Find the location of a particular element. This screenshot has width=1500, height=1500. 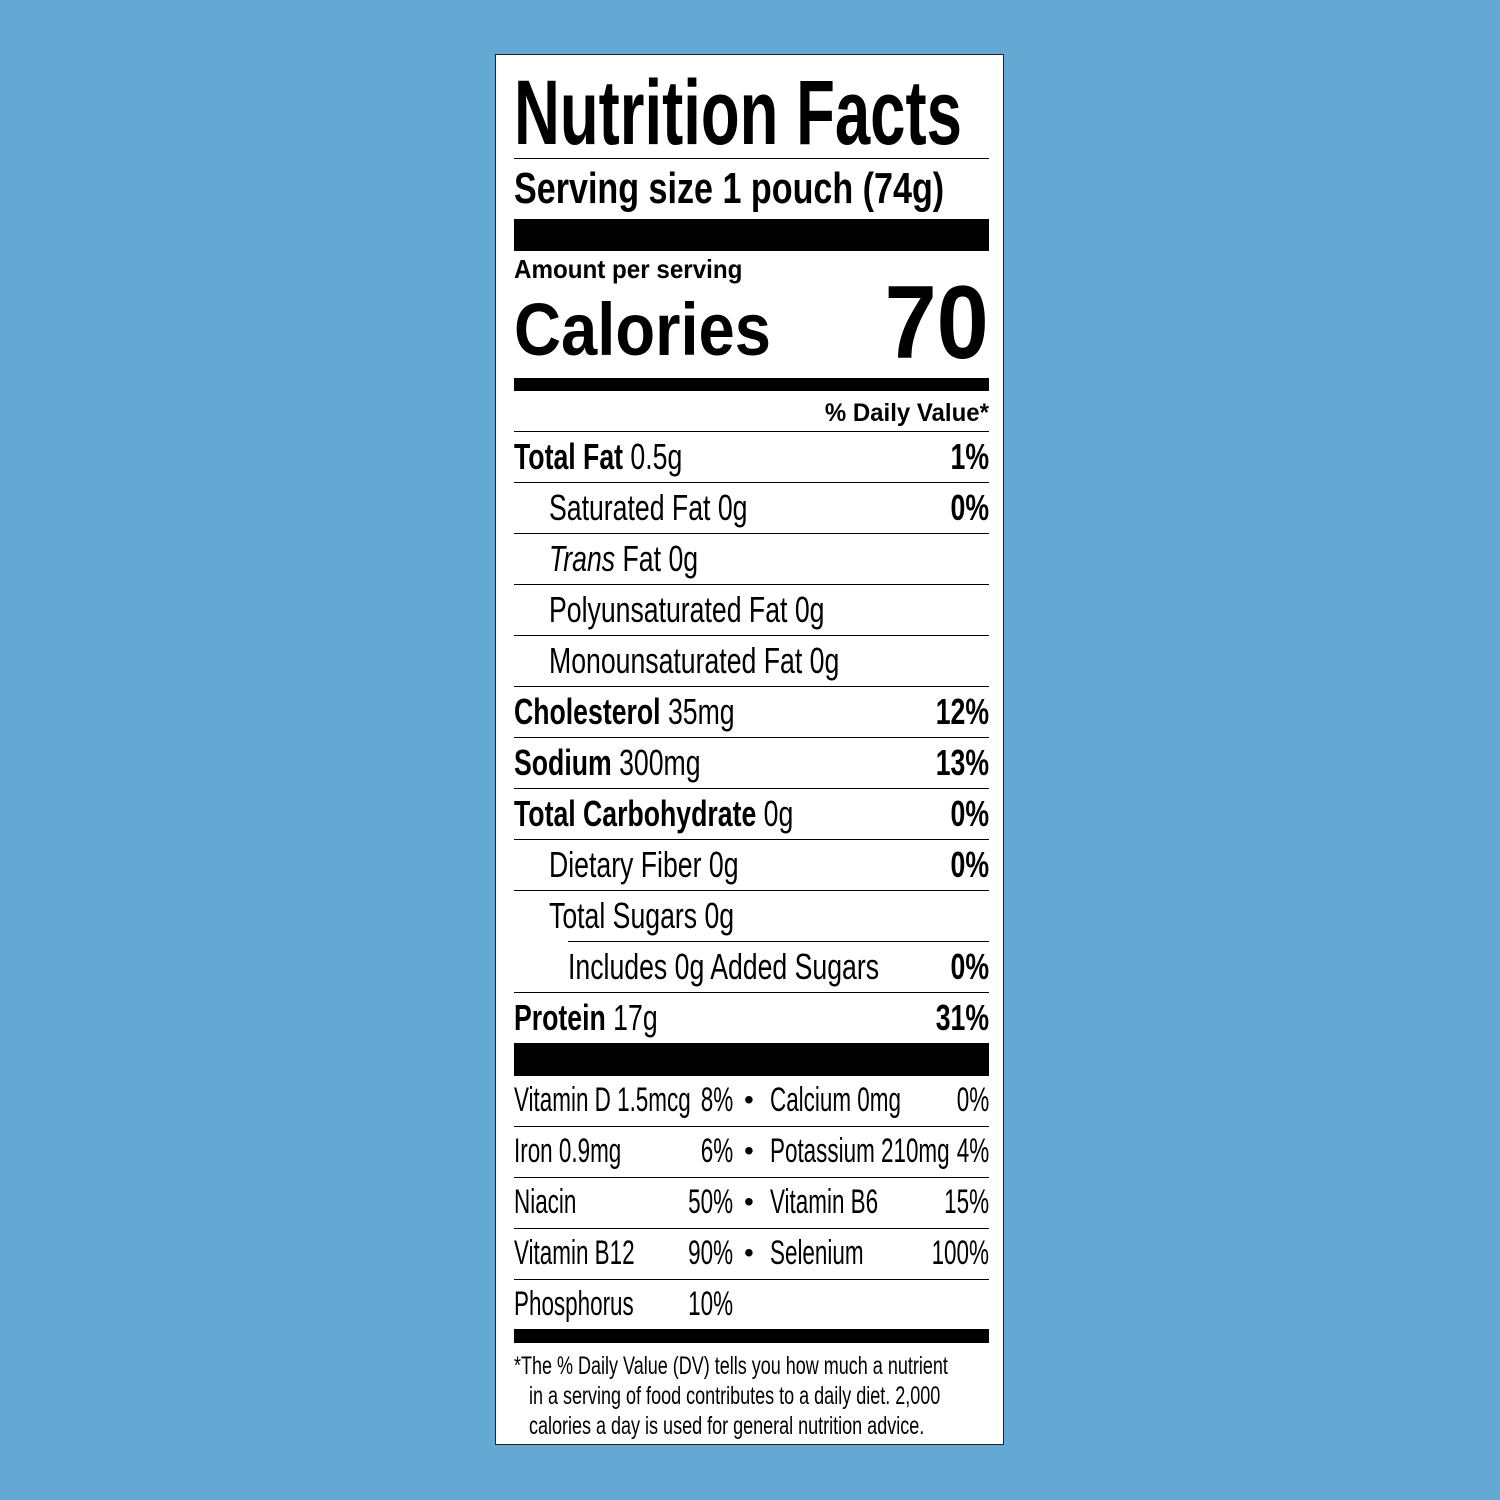

text: Iron 0.9mg is located at coordinates (568, 1151).